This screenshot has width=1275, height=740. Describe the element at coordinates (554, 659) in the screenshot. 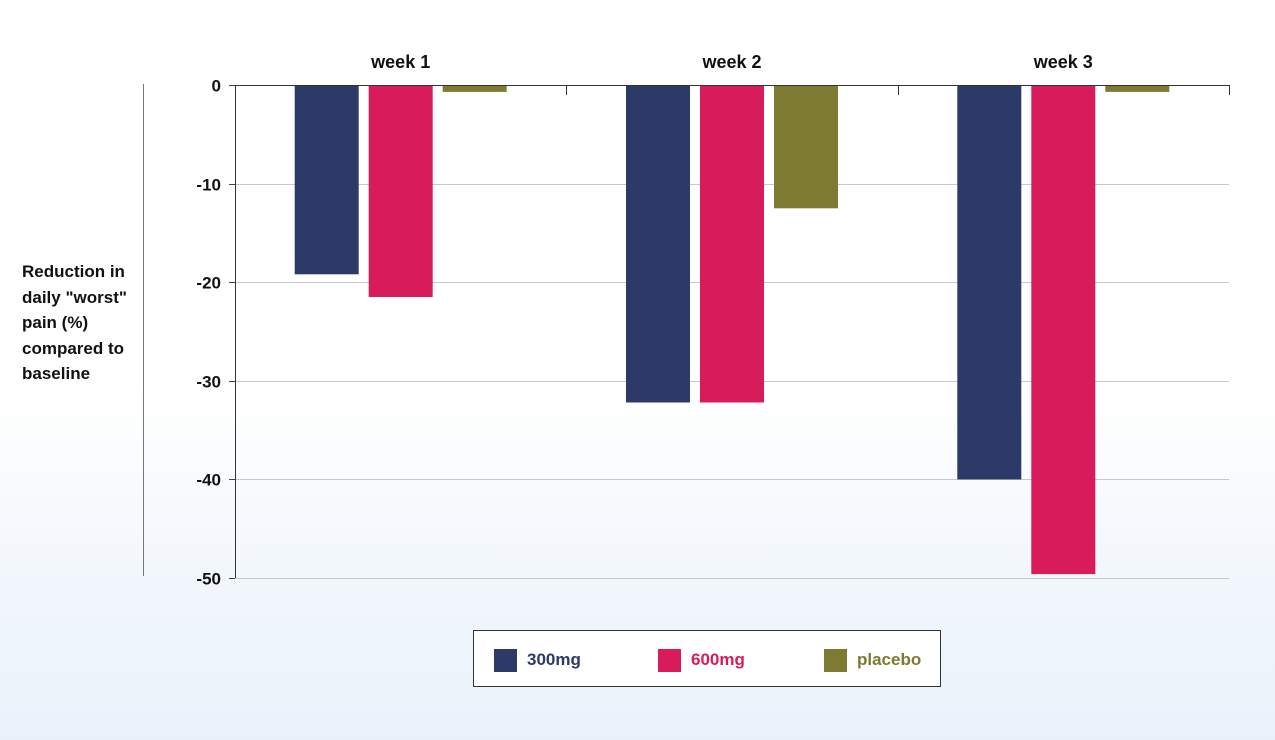

I see `legend-label-300mg: 300mg` at that location.